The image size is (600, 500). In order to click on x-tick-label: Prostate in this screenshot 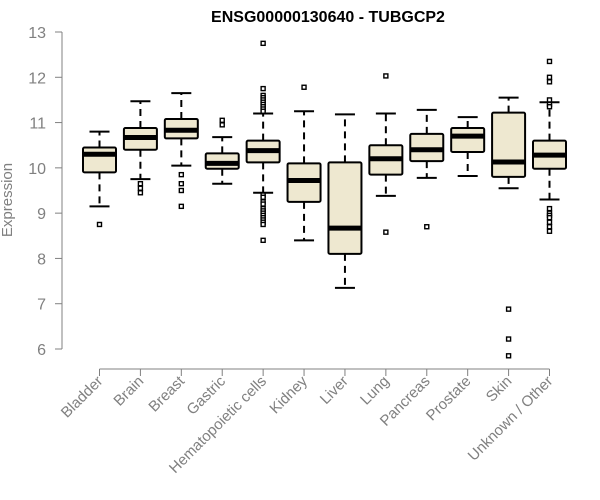, I will do `click(449, 399)`.